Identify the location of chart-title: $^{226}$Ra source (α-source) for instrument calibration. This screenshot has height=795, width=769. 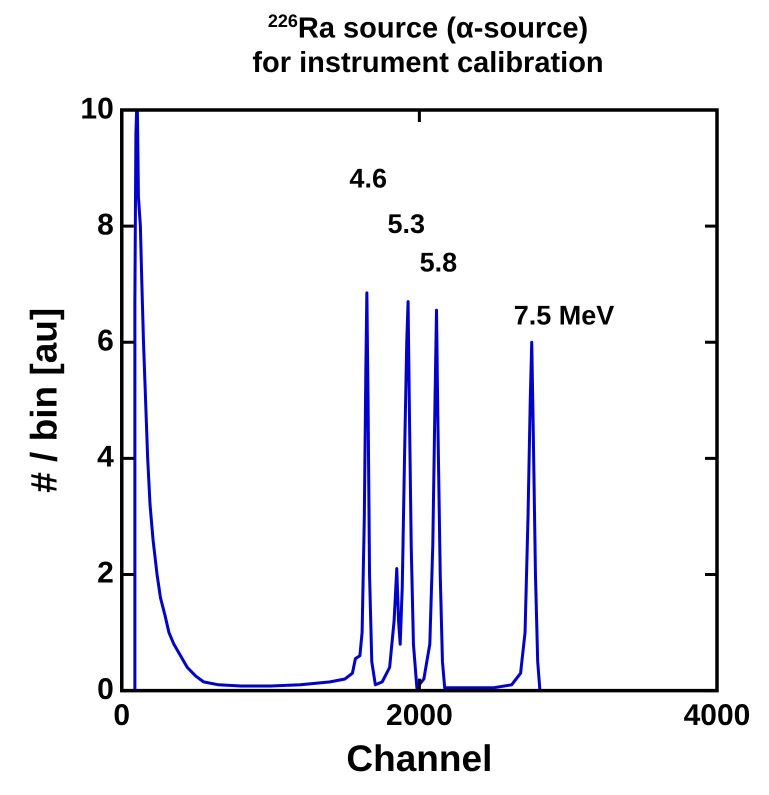
(428, 45).